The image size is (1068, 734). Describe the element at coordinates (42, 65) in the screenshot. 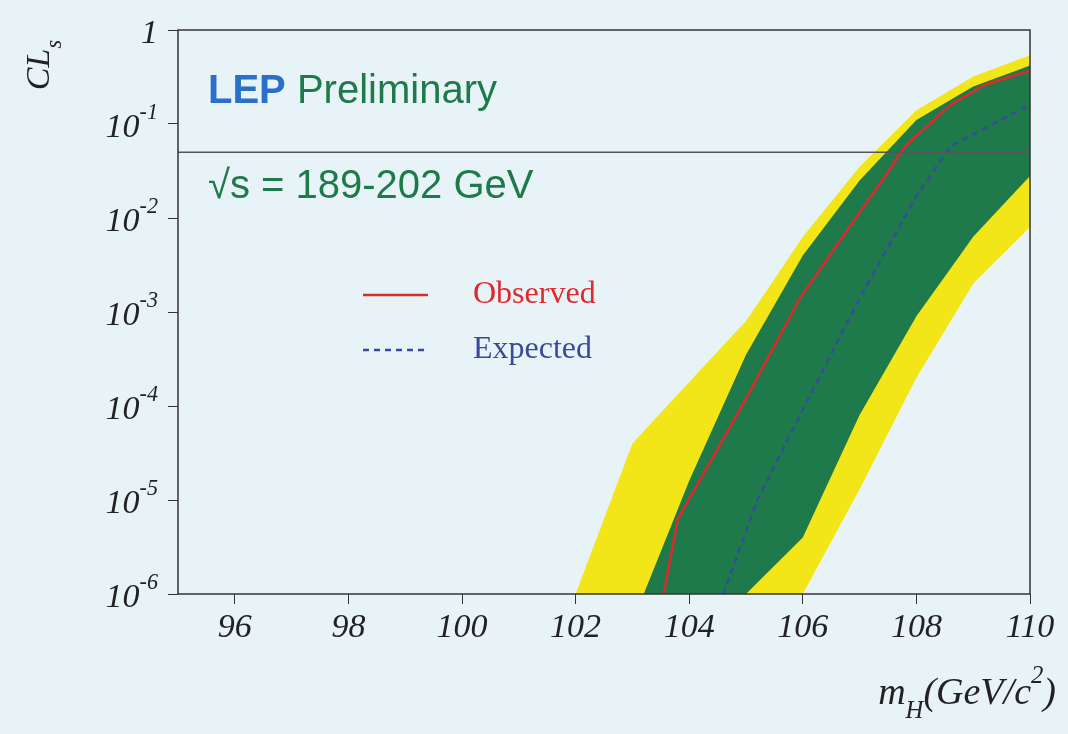

I see `y-axis-title: CLs` at that location.